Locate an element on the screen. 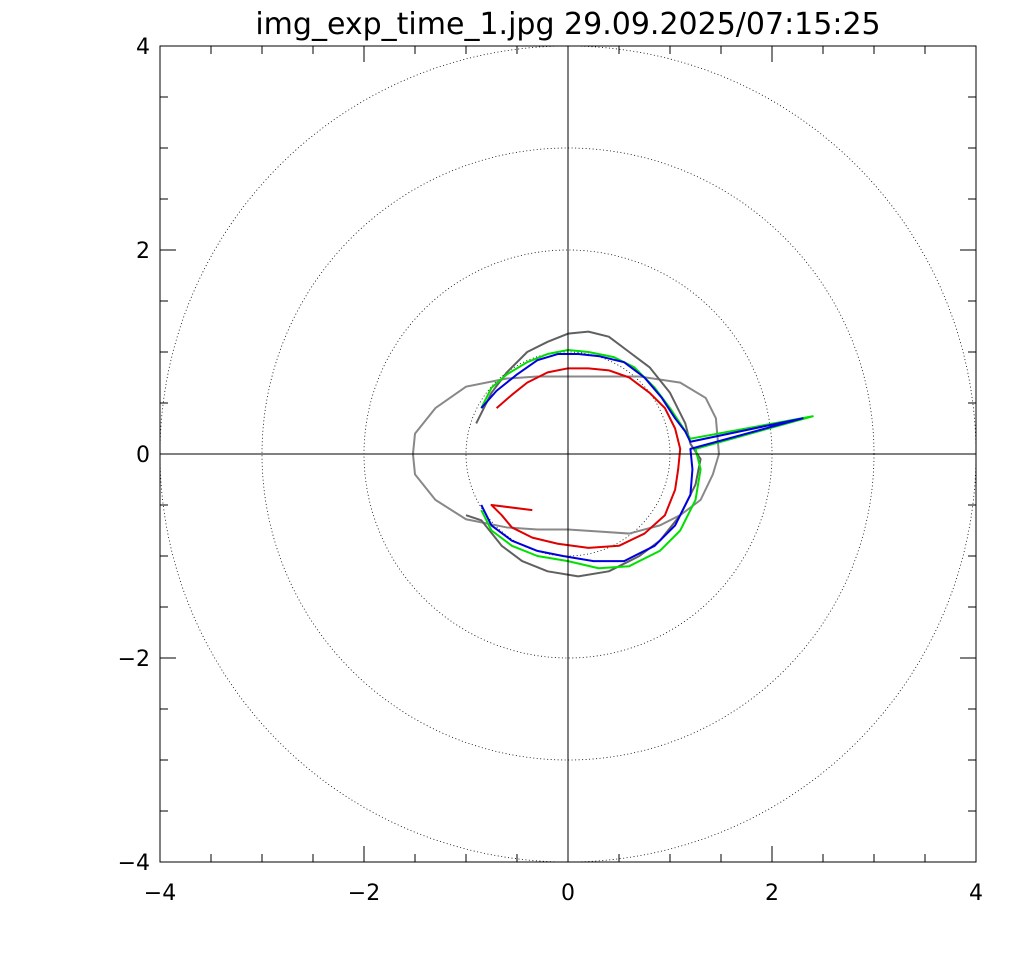 The height and width of the screenshot is (960, 1024). y-tick-label: −4 is located at coordinates (134, 863).